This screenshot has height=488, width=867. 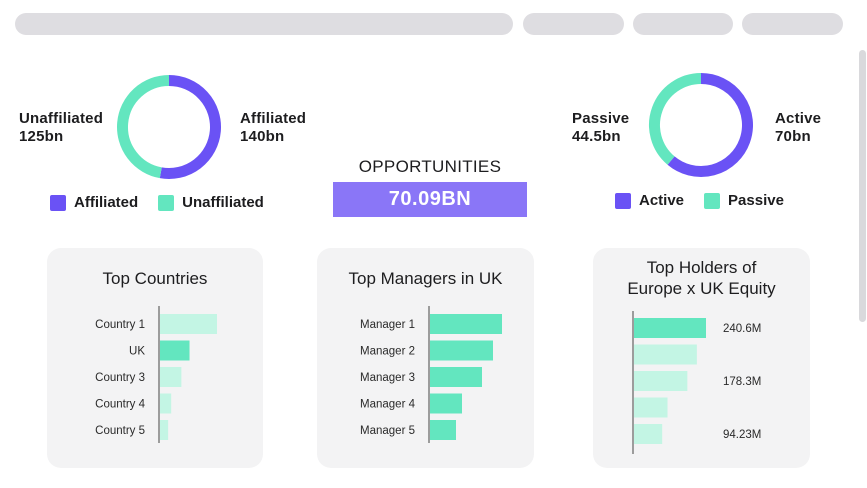 What do you see at coordinates (387, 352) in the screenshot?
I see `bar-category-label: Manager 2` at bounding box center [387, 352].